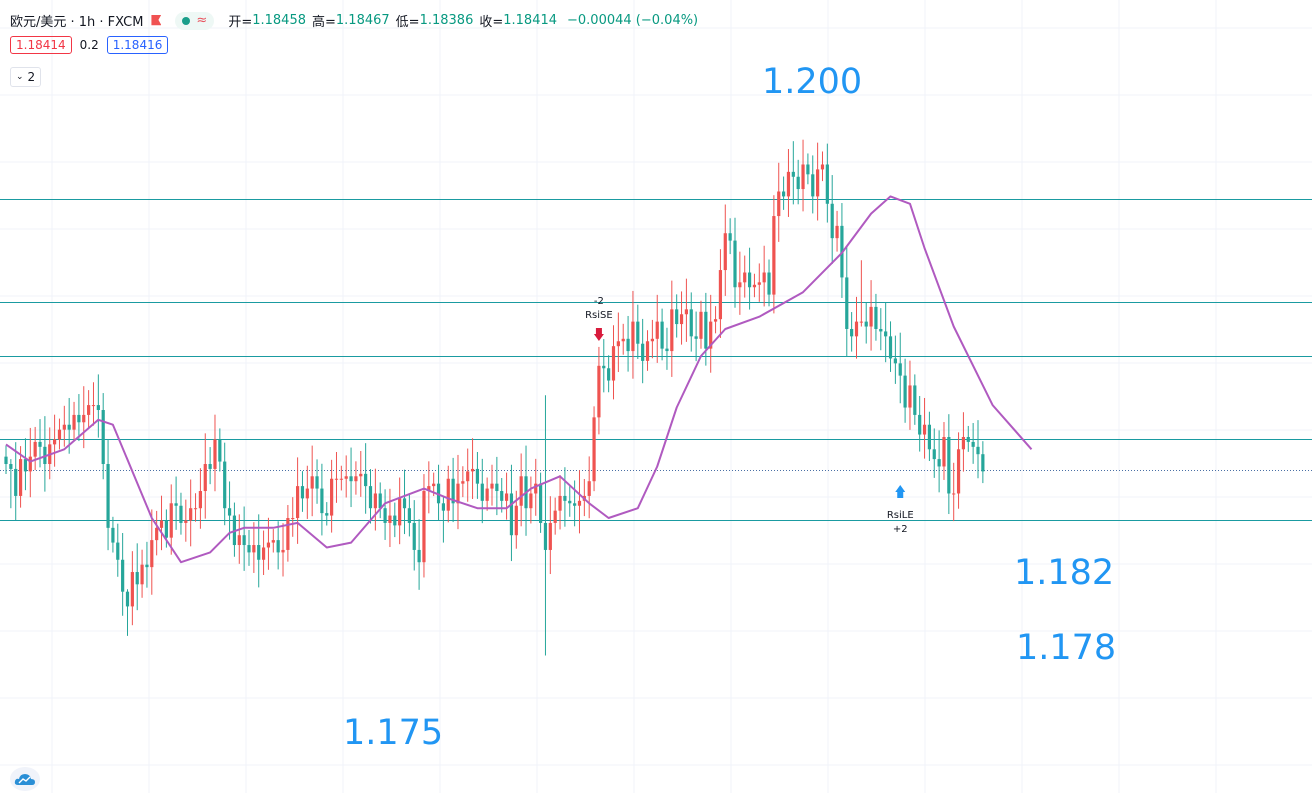 This screenshot has height=793, width=1312. What do you see at coordinates (279, 20) in the screenshot?
I see `open-value: 1.18458` at bounding box center [279, 20].